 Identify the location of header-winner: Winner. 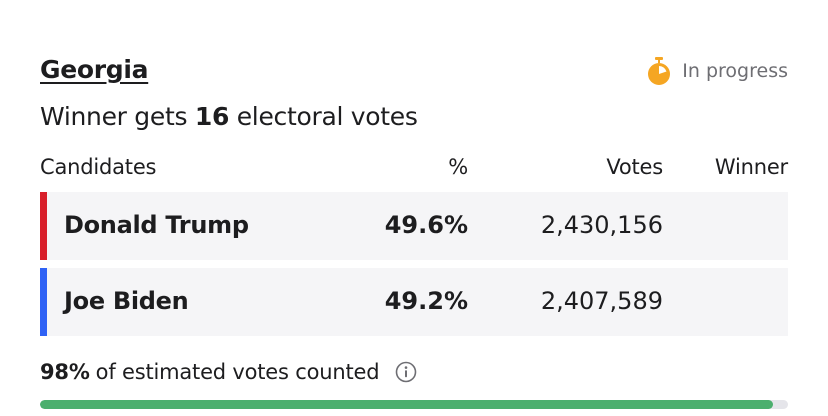
(751, 167).